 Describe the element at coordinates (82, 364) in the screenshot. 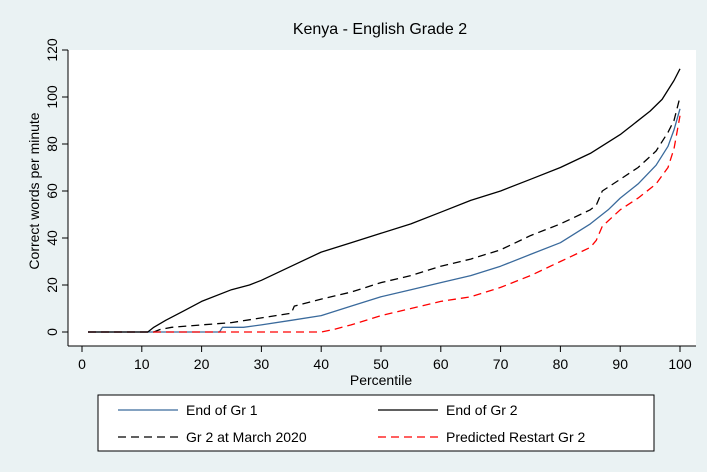

I see `x-tick-label: 0` at that location.